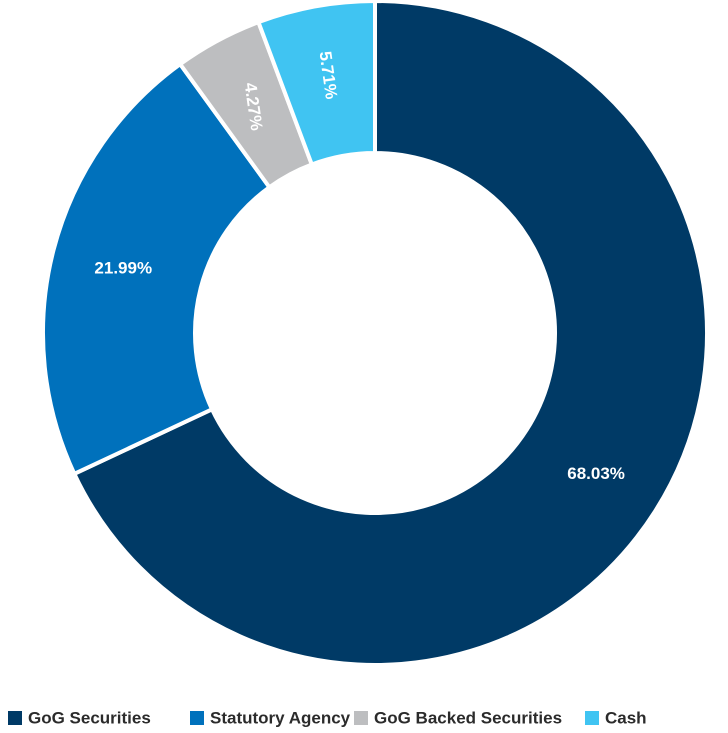  What do you see at coordinates (316, 84) in the screenshot?
I see `slice-cash` at bounding box center [316, 84].